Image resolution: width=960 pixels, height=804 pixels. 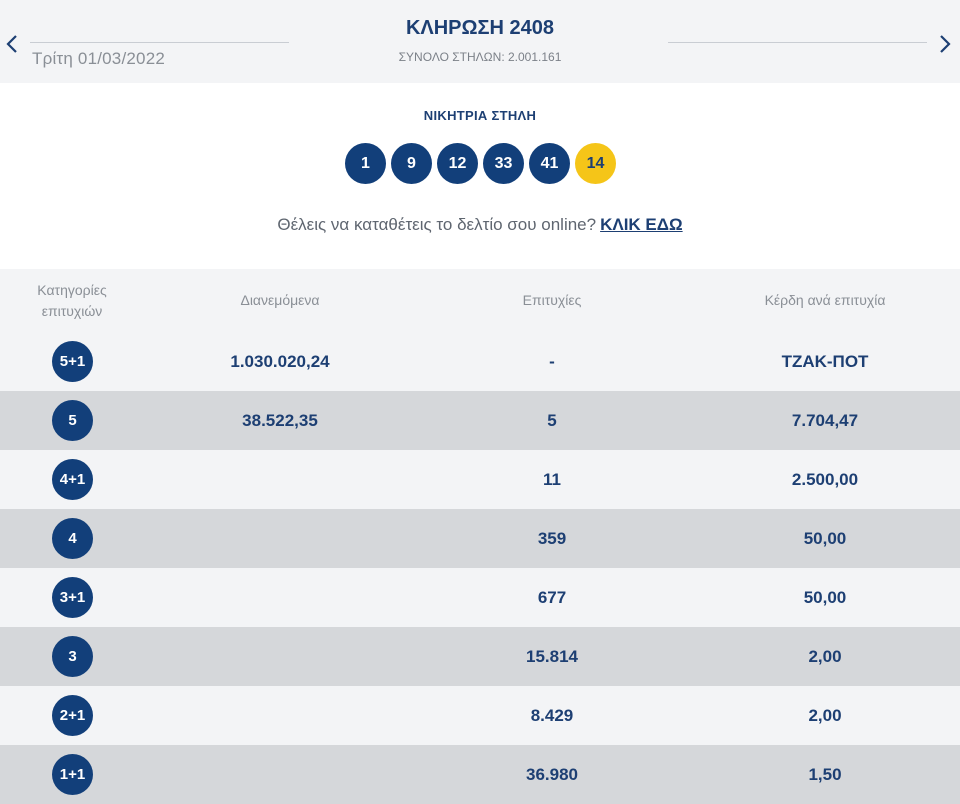 What do you see at coordinates (503, 163) in the screenshot?
I see `winning-ball: 33` at bounding box center [503, 163].